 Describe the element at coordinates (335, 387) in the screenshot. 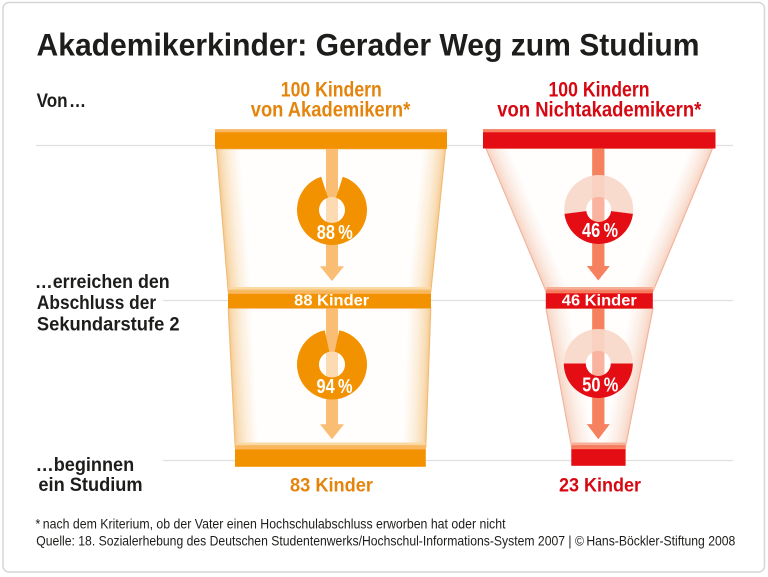

I see `svg-text: 94 %` at that location.